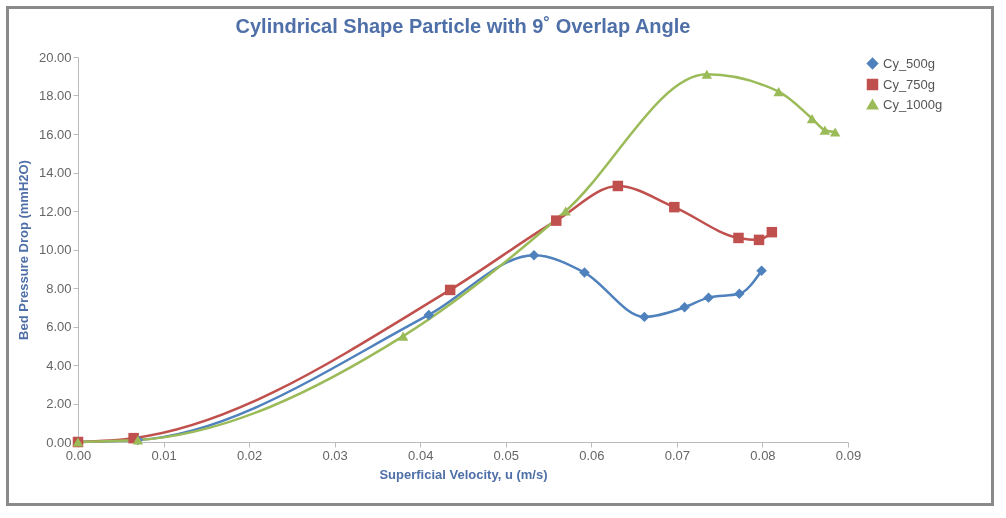  Describe the element at coordinates (55, 57) in the screenshot. I see `y-tick-label: 20.00` at that location.